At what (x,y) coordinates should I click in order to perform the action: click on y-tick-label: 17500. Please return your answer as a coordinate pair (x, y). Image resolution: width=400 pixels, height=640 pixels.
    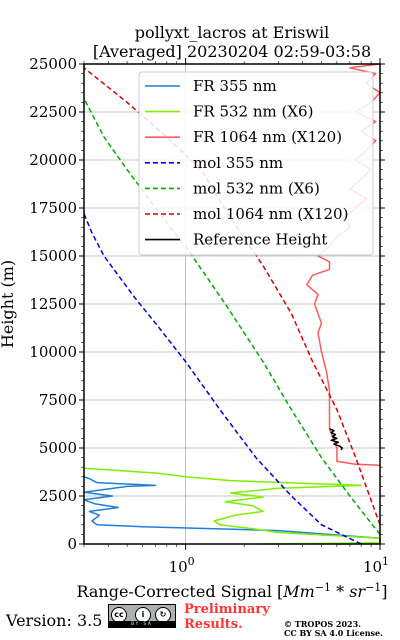
    Looking at the image, I should click on (53, 208).